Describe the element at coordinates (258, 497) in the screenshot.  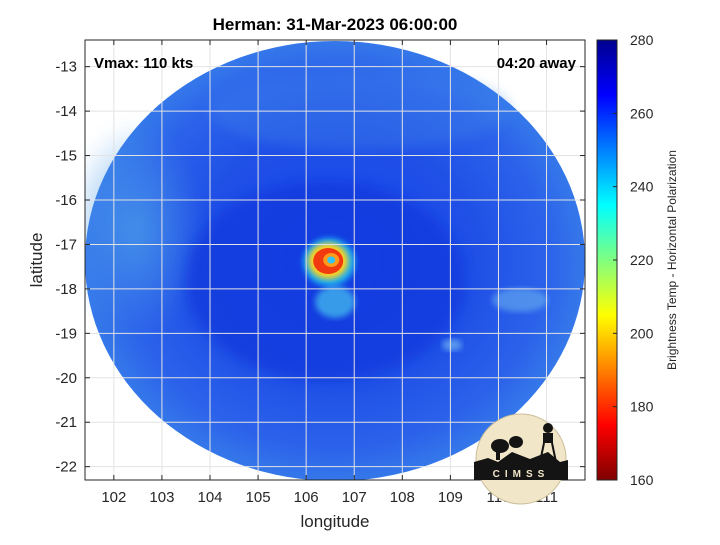
I see `x-tick-label: 105` at that location.